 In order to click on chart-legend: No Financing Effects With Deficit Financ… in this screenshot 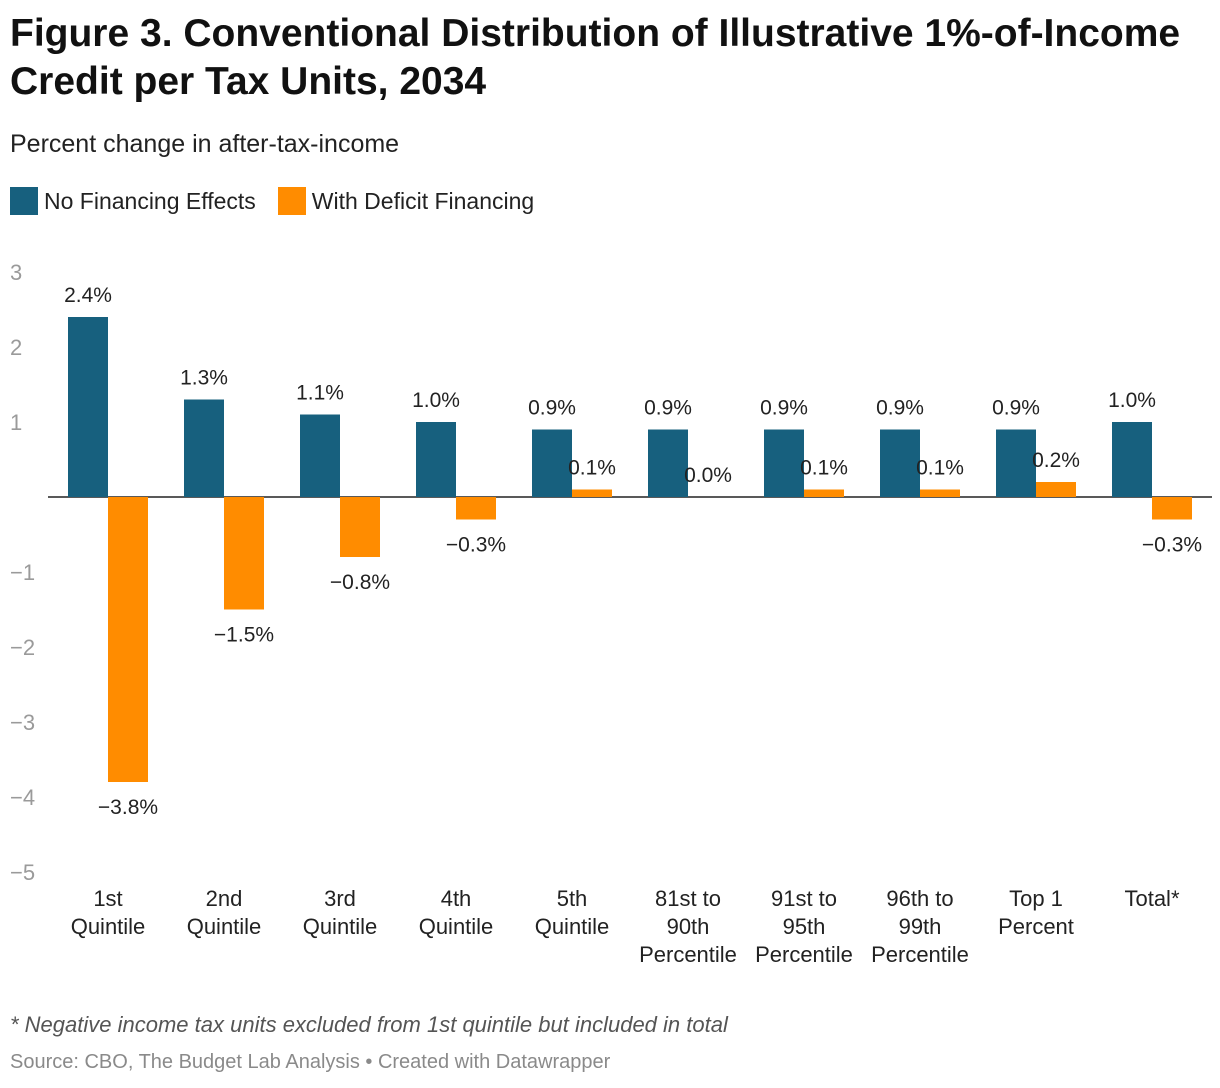, I will do `click(283, 201)`.